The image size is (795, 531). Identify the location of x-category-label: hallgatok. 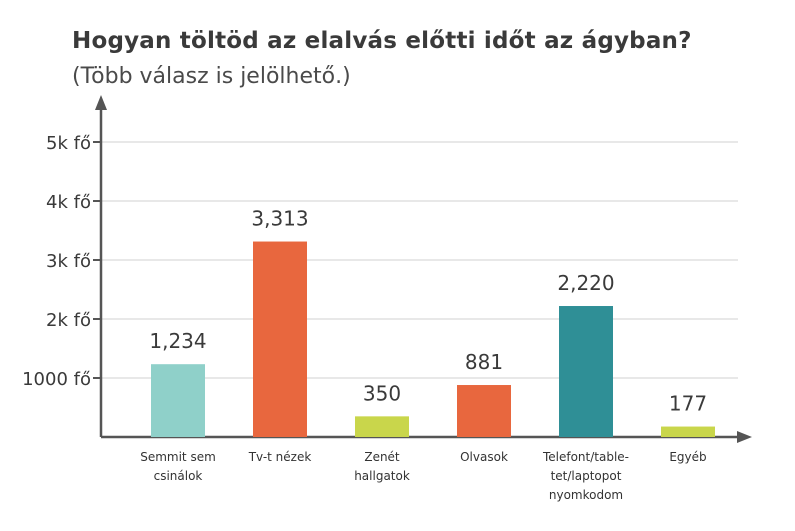
(382, 476).